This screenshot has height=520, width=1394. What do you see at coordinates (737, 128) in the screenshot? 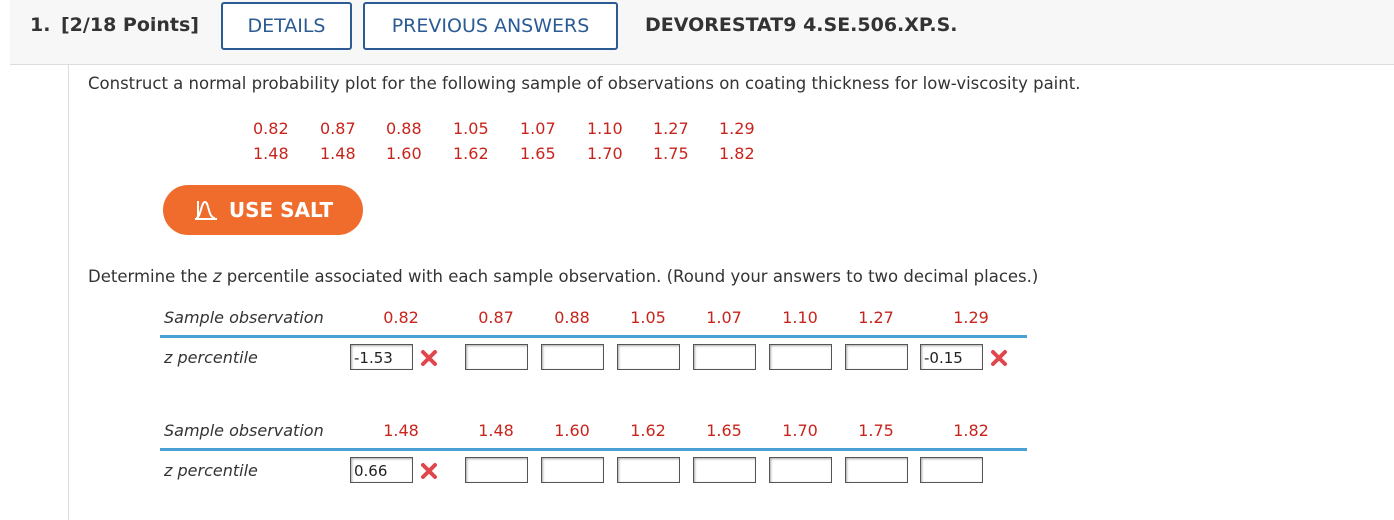
I see `sample-value: 1.29` at bounding box center [737, 128].